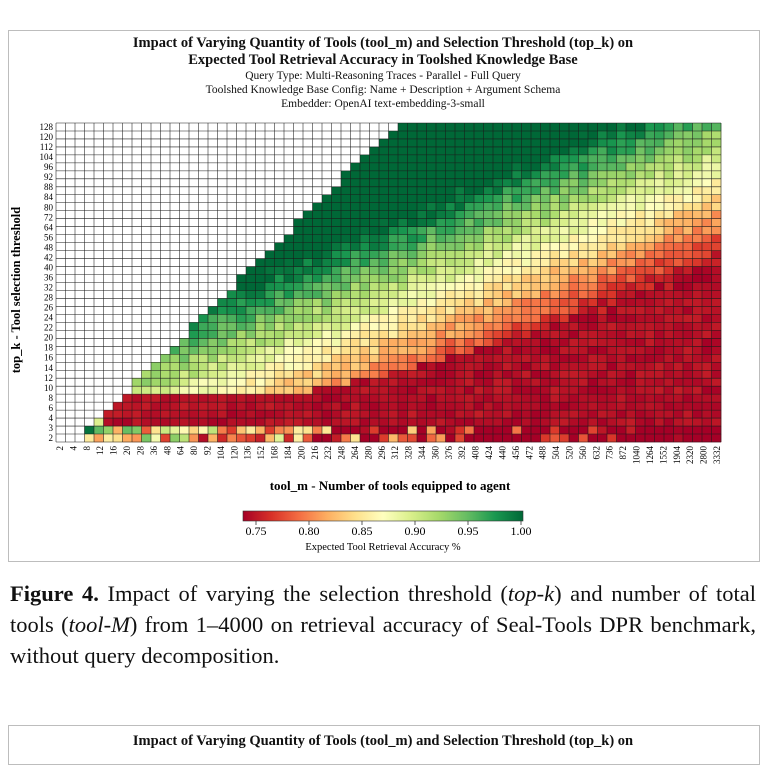 This screenshot has height=765, width=766. I want to click on y-tick-label: 12, so click(48, 378).